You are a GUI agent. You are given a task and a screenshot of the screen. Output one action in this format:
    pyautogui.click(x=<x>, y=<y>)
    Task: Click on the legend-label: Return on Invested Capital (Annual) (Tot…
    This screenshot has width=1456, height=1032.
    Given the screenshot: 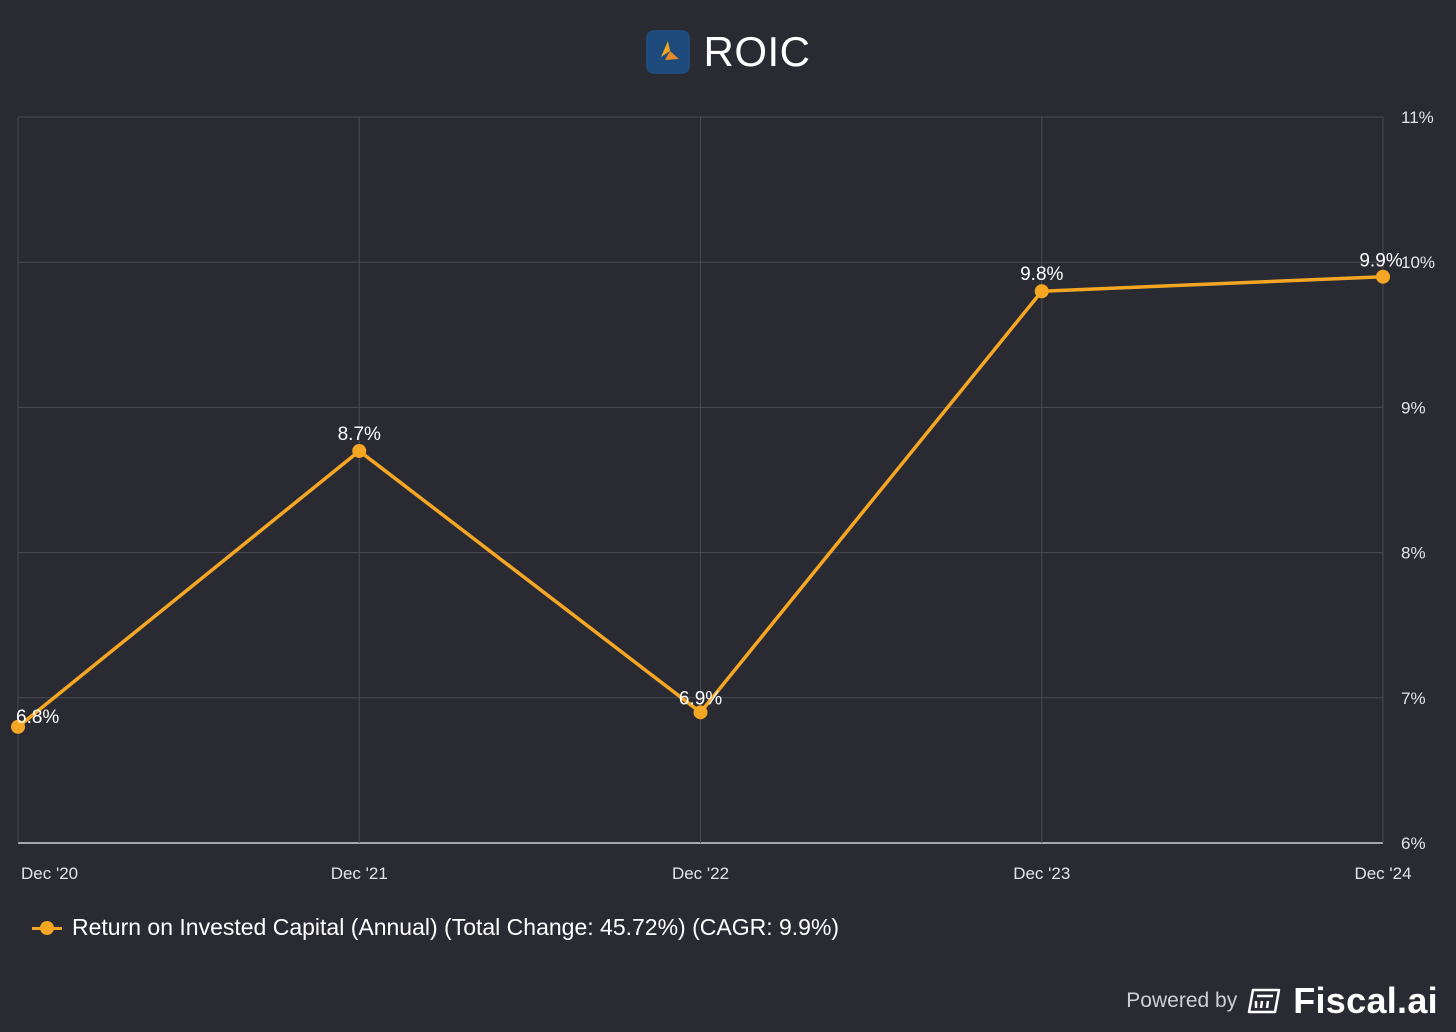 What is the action you would take?
    pyautogui.click(x=456, y=927)
    